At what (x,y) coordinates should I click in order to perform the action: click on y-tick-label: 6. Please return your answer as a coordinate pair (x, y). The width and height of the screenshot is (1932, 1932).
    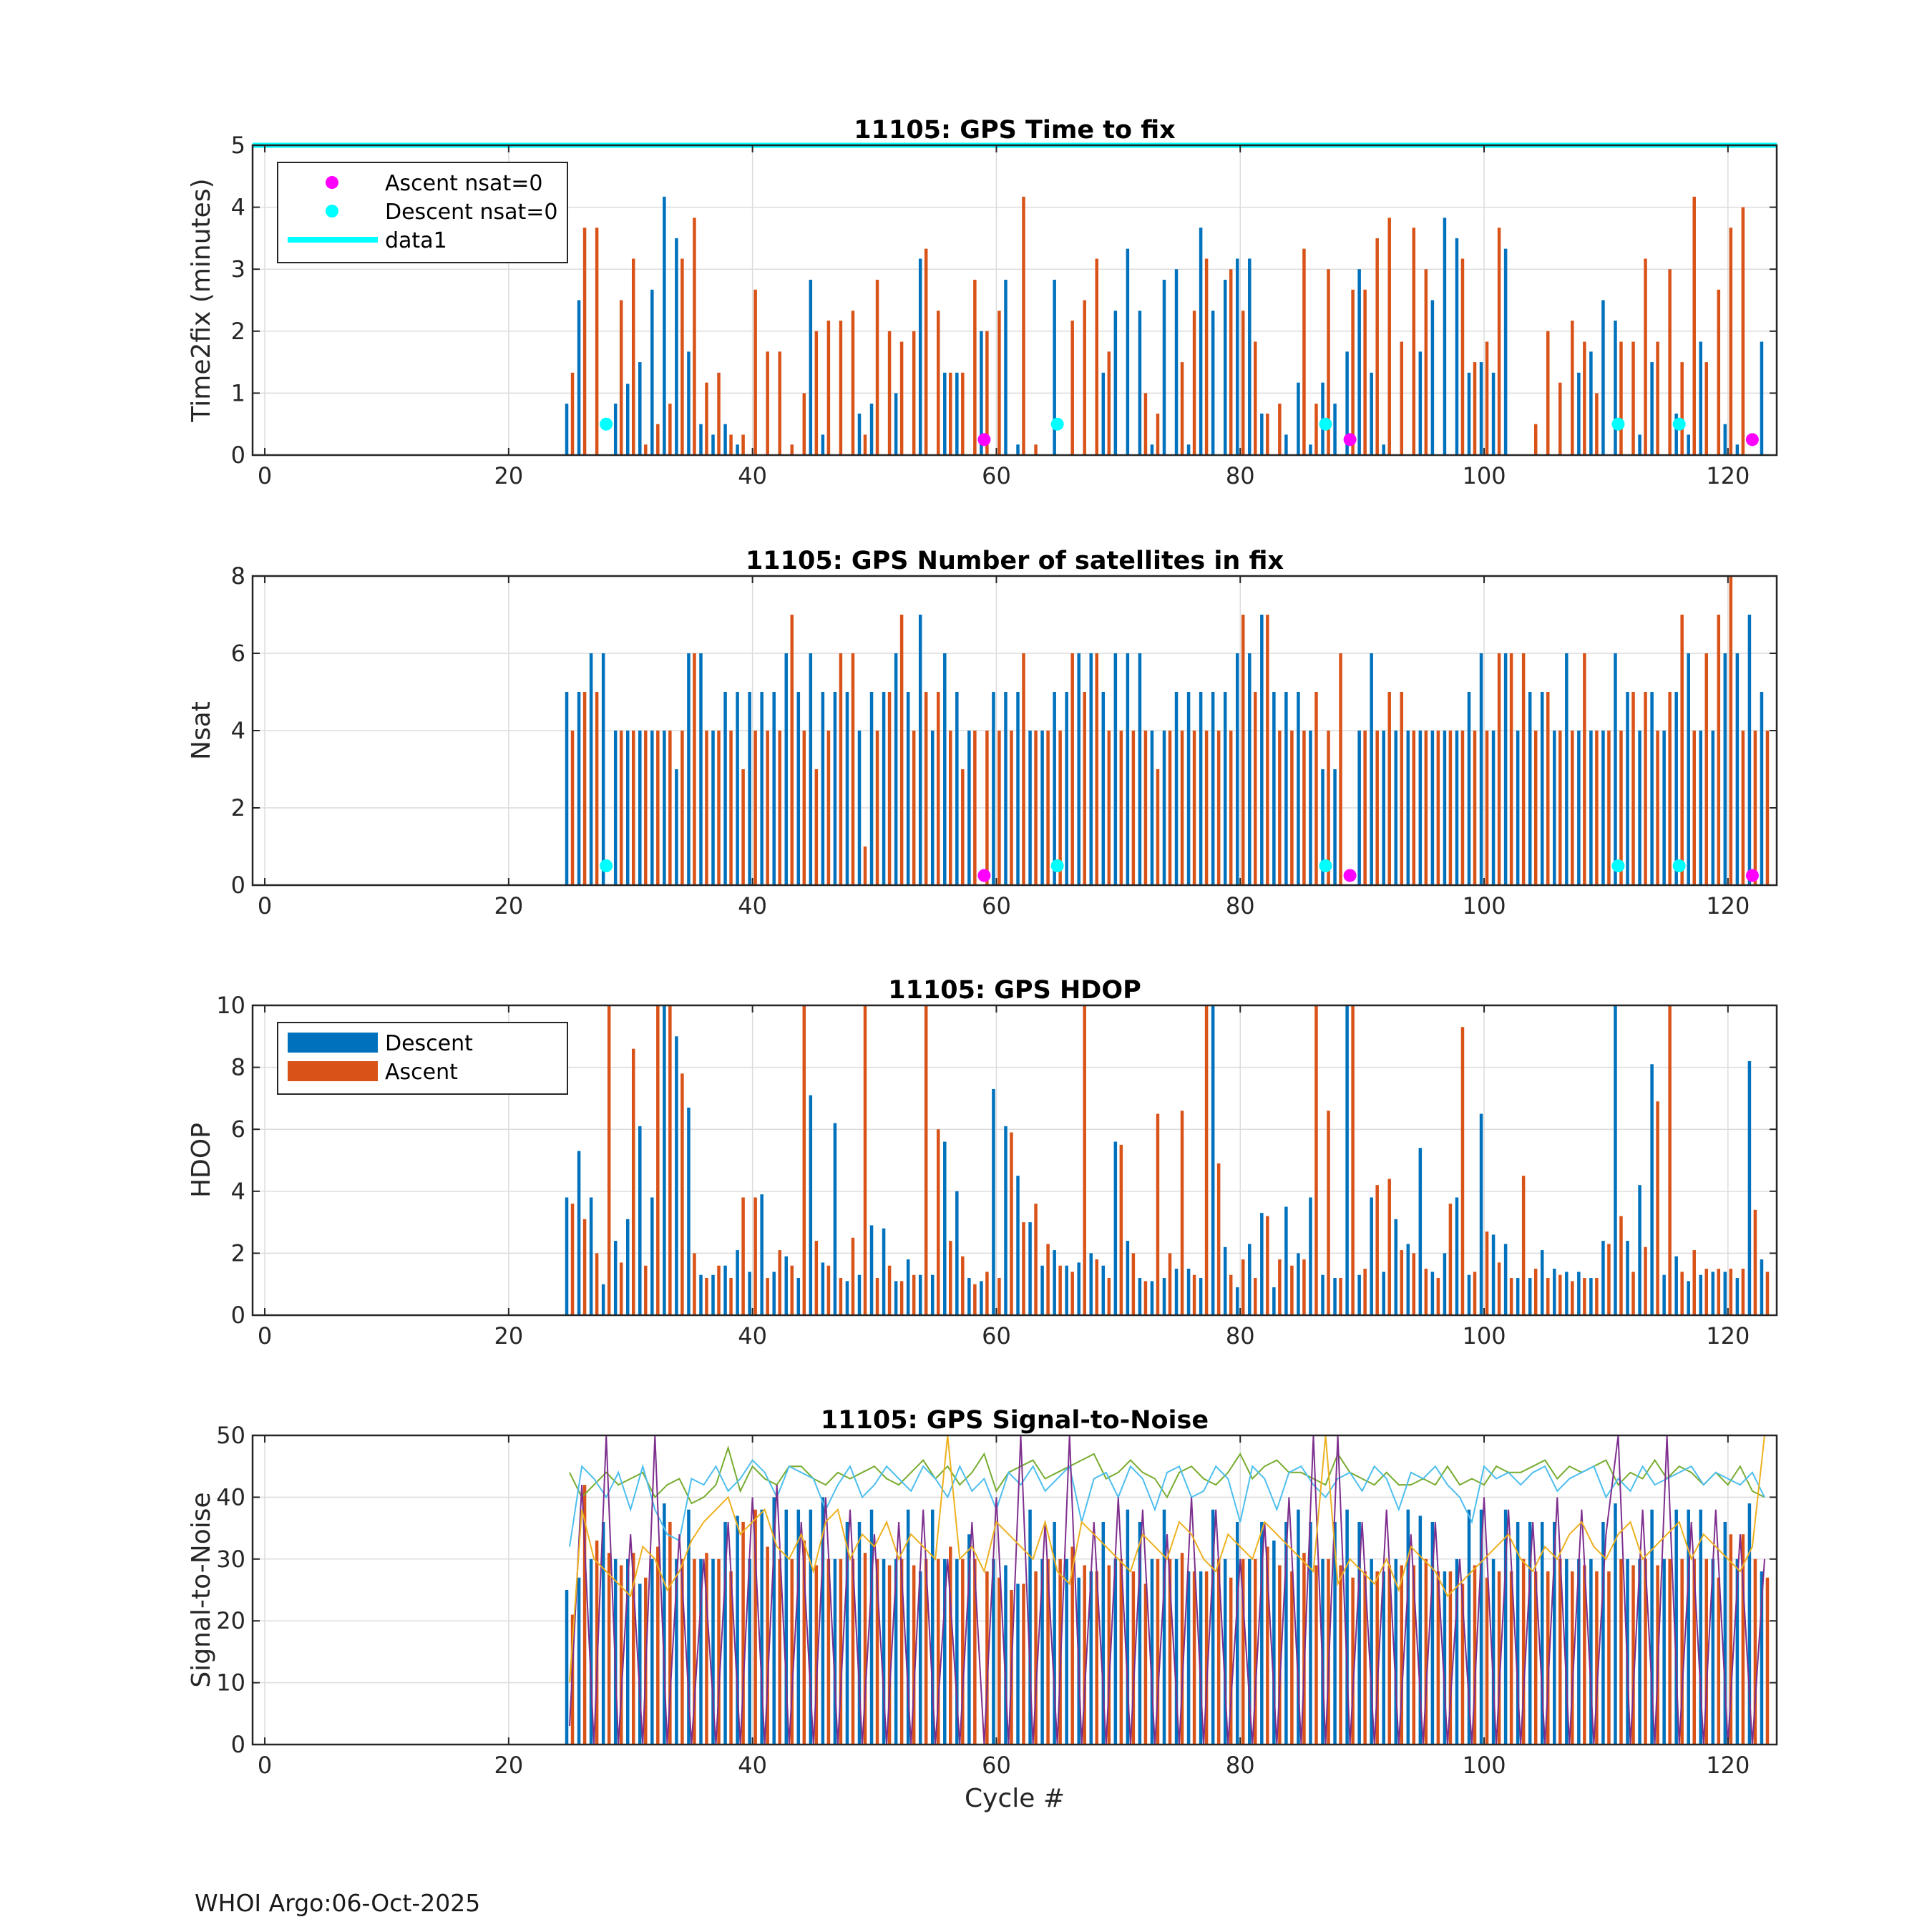
    Looking at the image, I should click on (238, 653).